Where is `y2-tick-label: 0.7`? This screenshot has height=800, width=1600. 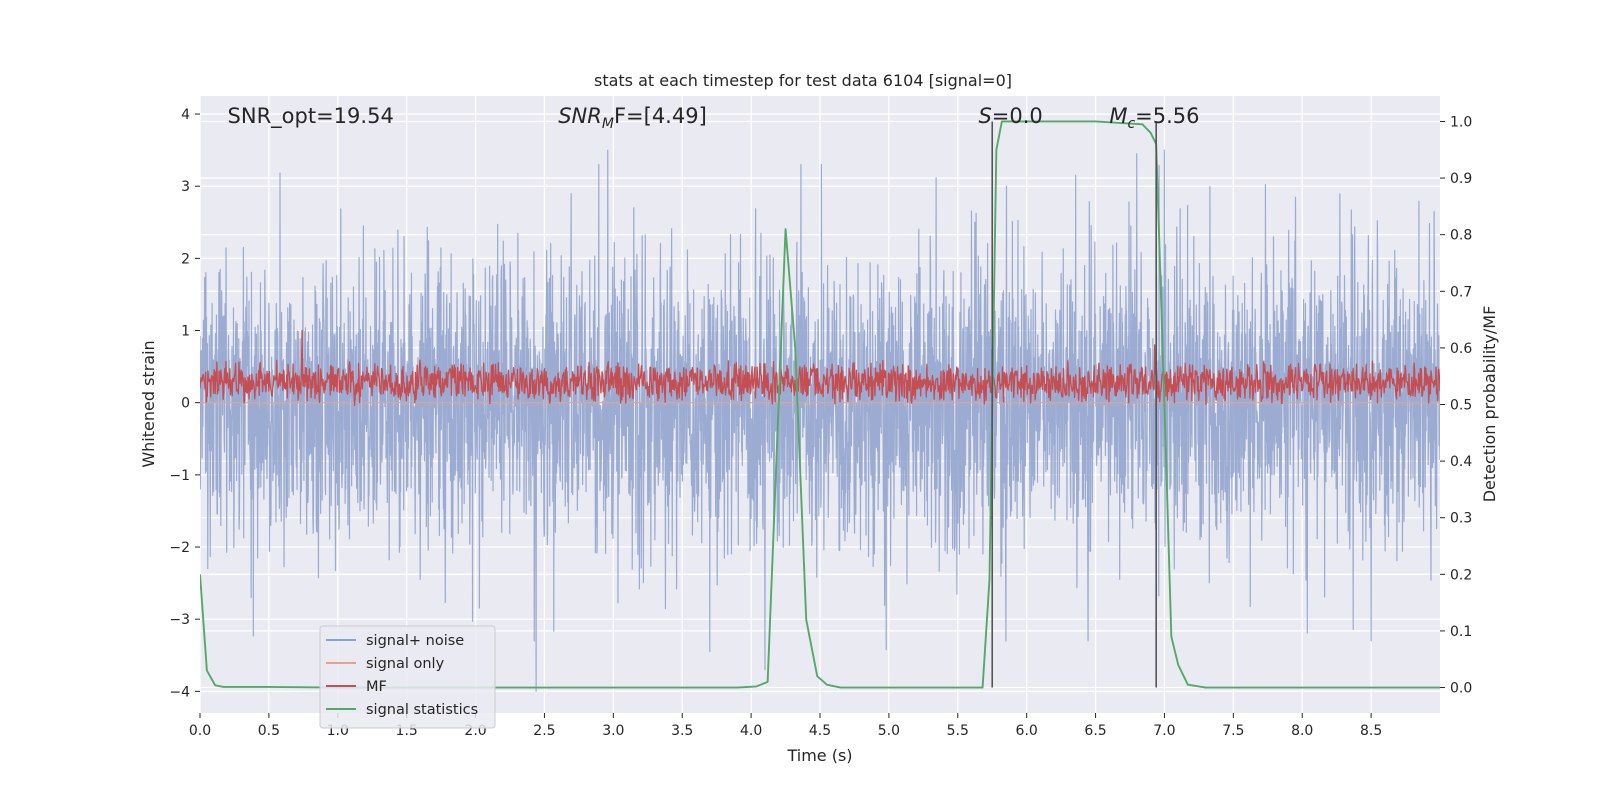 y2-tick-label: 0.7 is located at coordinates (1461, 292).